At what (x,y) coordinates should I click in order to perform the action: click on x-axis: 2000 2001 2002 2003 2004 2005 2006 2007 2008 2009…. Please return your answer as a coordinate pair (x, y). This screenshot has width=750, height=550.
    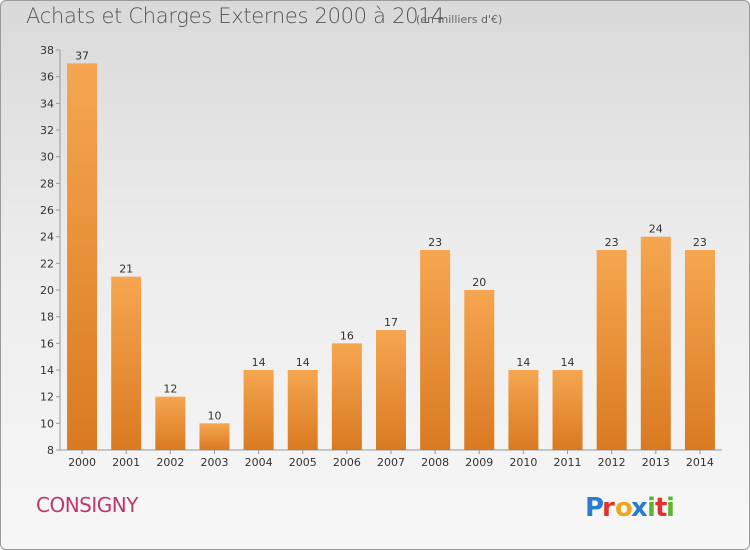
    Looking at the image, I should click on (391, 459).